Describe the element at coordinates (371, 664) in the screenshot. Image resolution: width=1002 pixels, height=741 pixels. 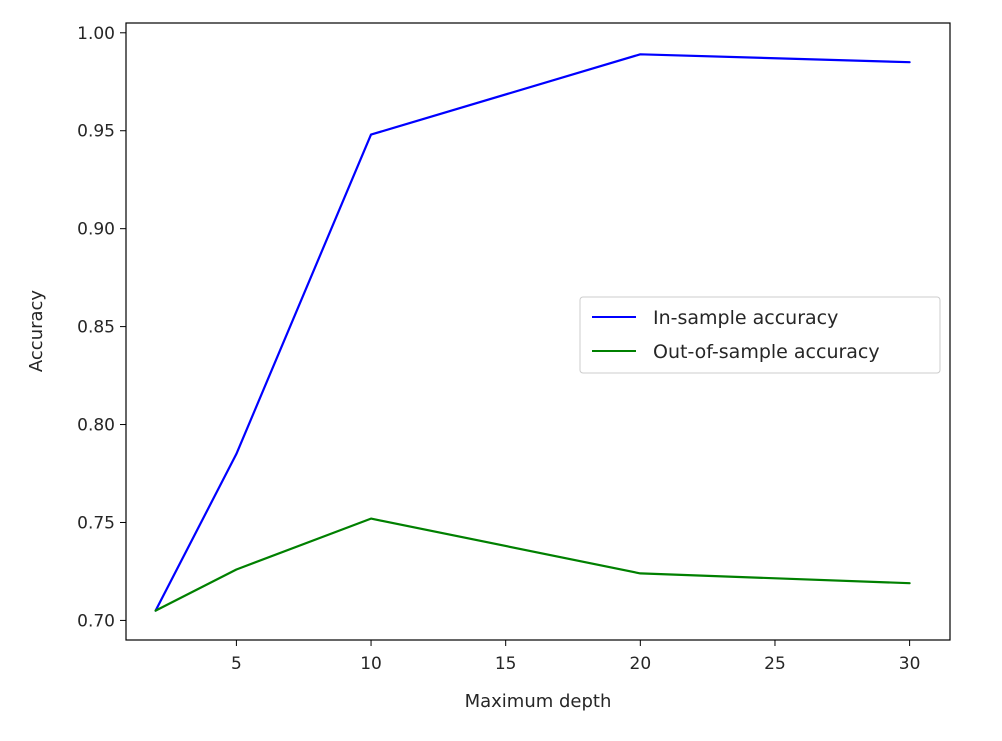
I see `x-tick-label: 10` at that location.